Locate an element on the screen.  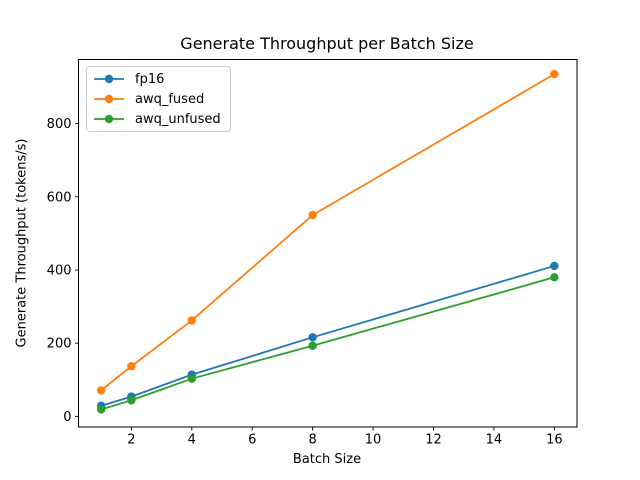
legend-marker-awq_unfused-icon is located at coordinates (109, 119).